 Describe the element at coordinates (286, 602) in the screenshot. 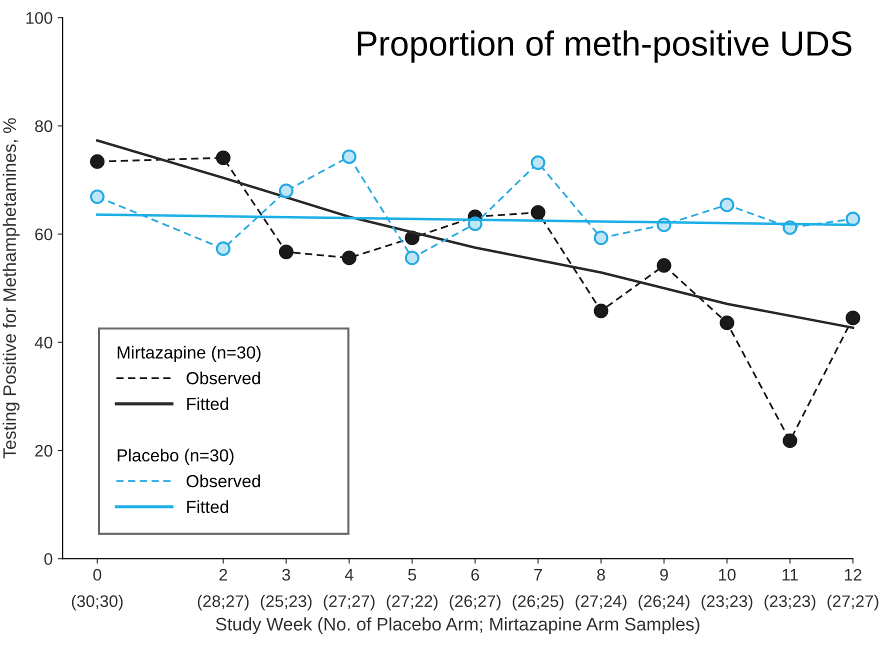

I see `text: (25;23)` at that location.